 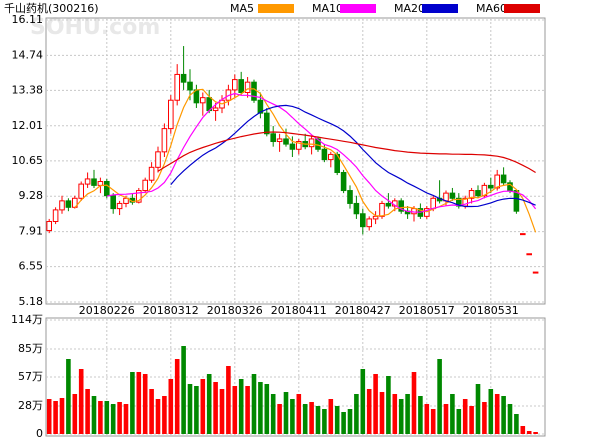 What do you see at coordinates (346, 152) in the screenshot?
I see `ma-line` at bounding box center [346, 152].